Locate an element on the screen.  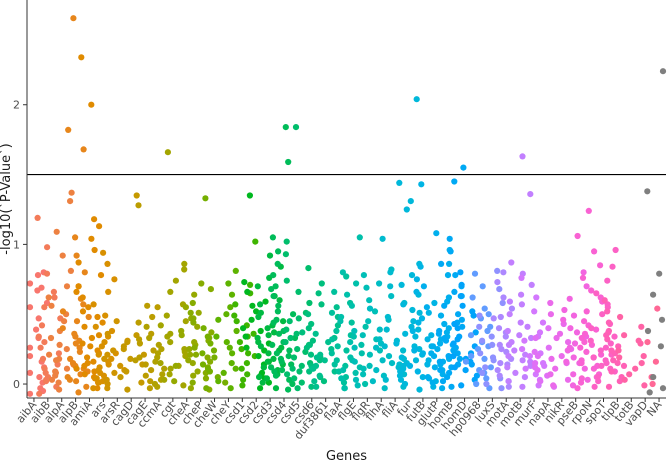
x-axis-title: Genes is located at coordinates (346, 456).